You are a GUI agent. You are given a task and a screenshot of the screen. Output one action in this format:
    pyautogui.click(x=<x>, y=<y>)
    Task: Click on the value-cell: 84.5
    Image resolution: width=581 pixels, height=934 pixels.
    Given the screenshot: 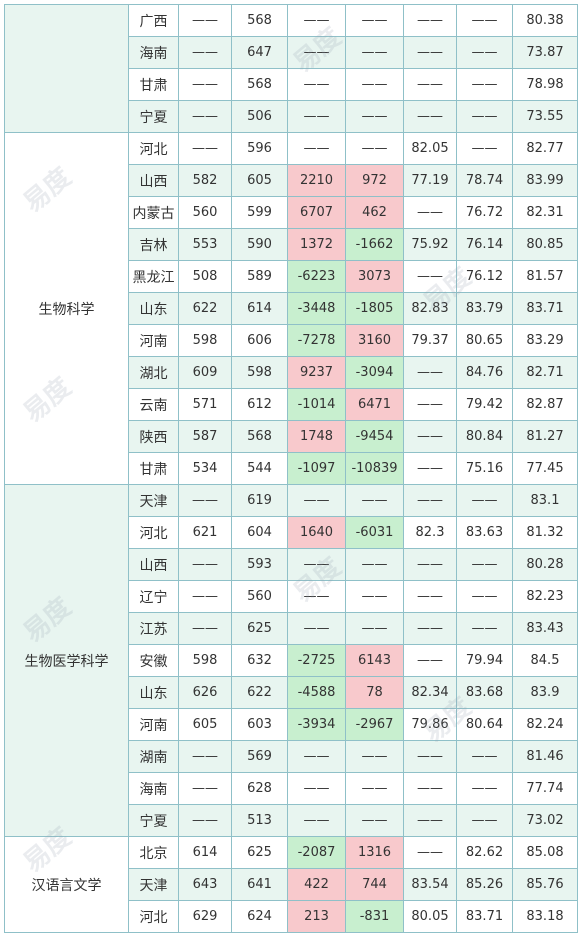 What is the action you would take?
    pyautogui.click(x=545, y=660)
    